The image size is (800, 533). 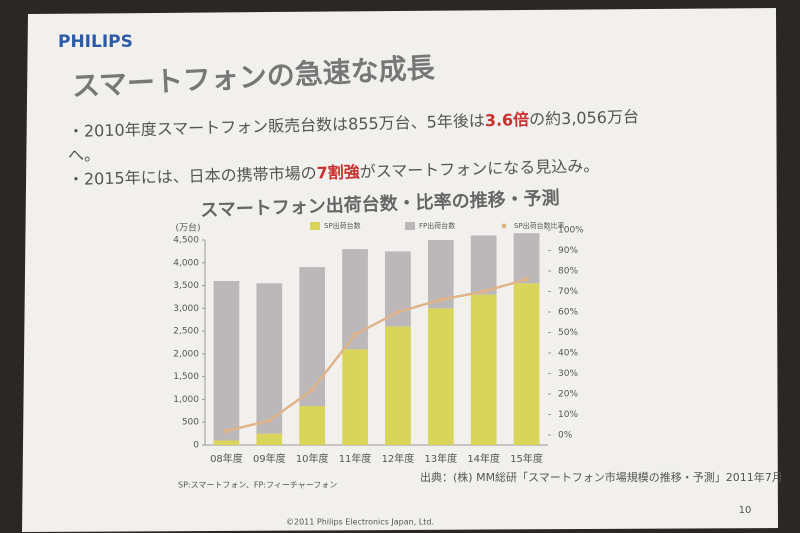 What do you see at coordinates (269, 458) in the screenshot?
I see `x-tick-label: 09年度` at bounding box center [269, 458].